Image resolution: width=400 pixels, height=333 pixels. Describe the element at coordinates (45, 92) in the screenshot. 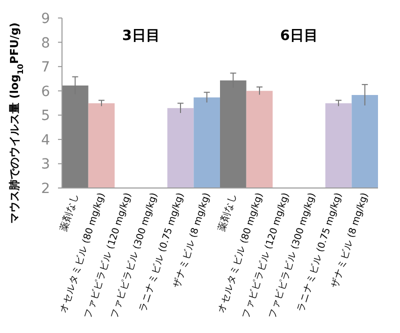

I see `y-tick-label: 6` at that location.